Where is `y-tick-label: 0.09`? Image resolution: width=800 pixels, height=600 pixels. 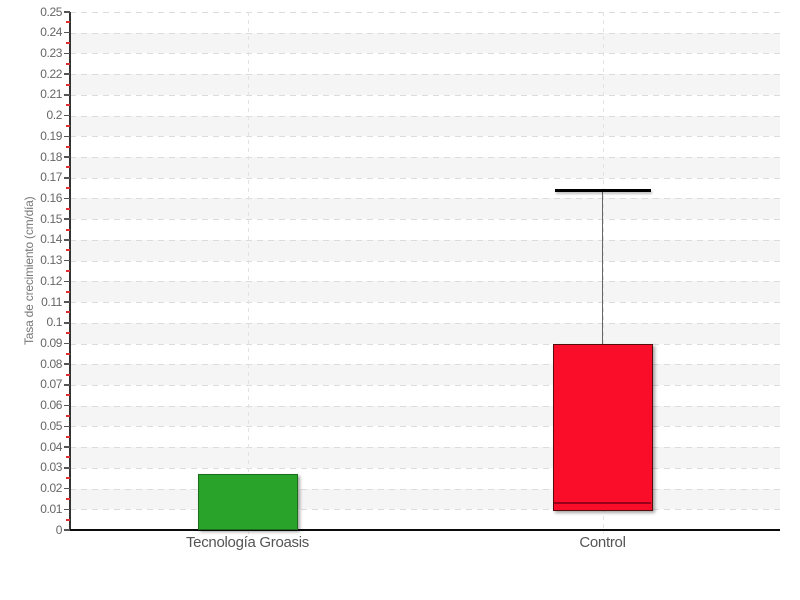
y-tick-label: 0.09 is located at coordinates (51, 343).